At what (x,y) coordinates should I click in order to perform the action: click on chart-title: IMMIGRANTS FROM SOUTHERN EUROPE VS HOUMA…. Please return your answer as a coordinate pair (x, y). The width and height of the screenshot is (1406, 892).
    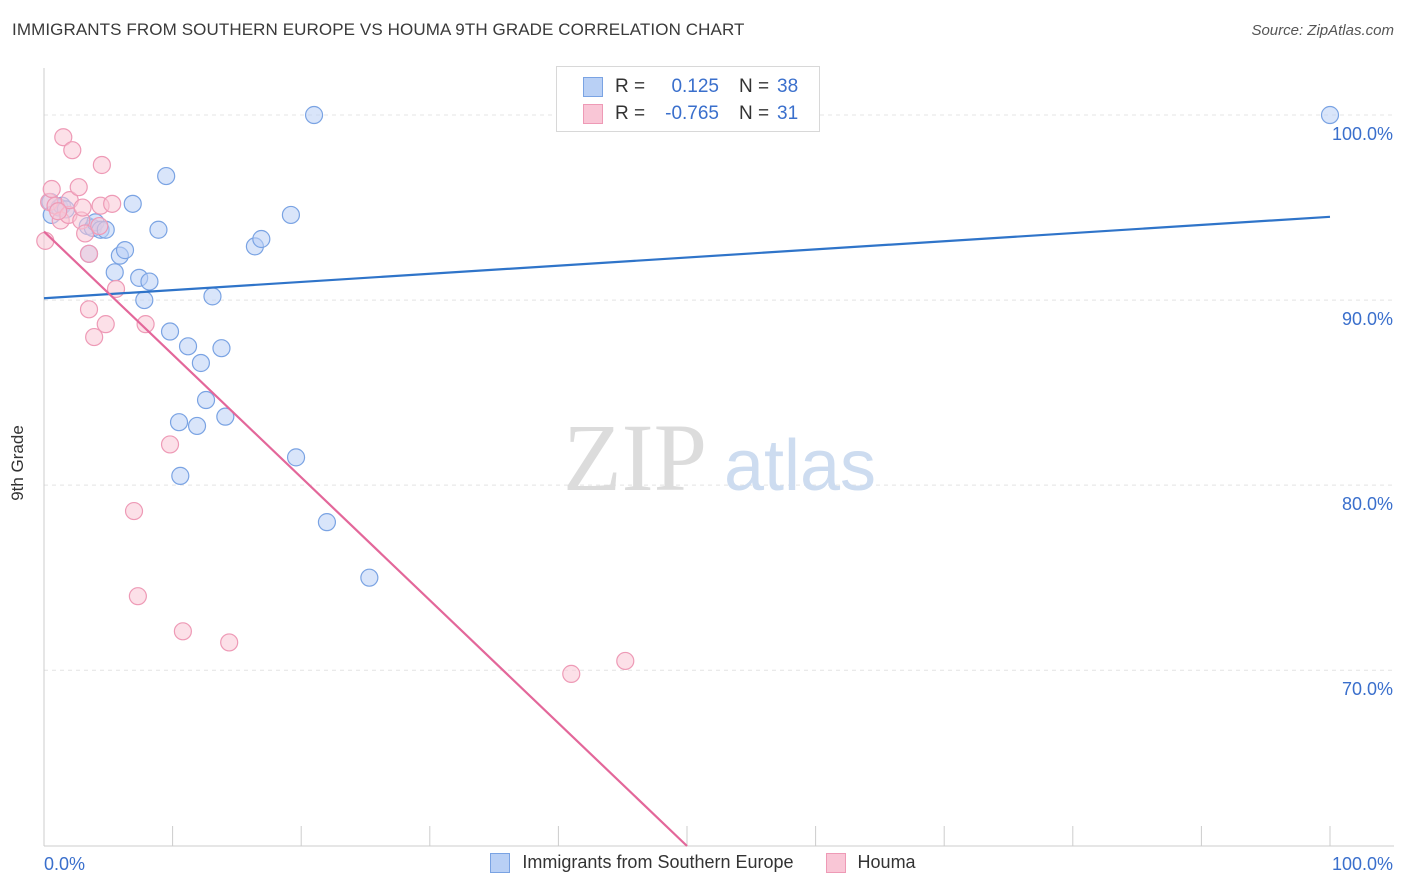
    Looking at the image, I should click on (378, 29).